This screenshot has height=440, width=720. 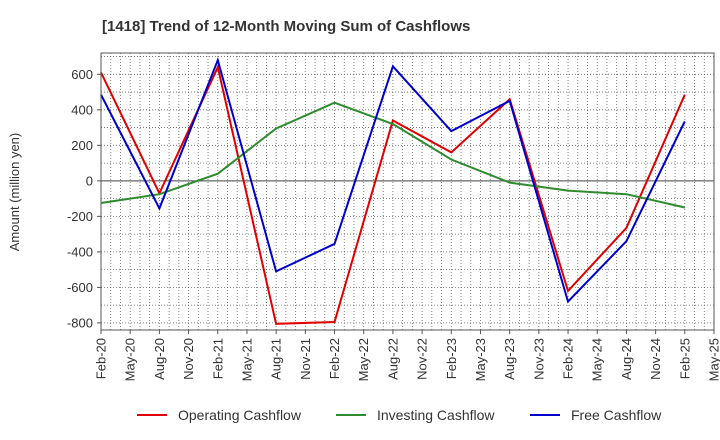 What do you see at coordinates (80, 216) in the screenshot?
I see `y-tick-label: -200` at bounding box center [80, 216].